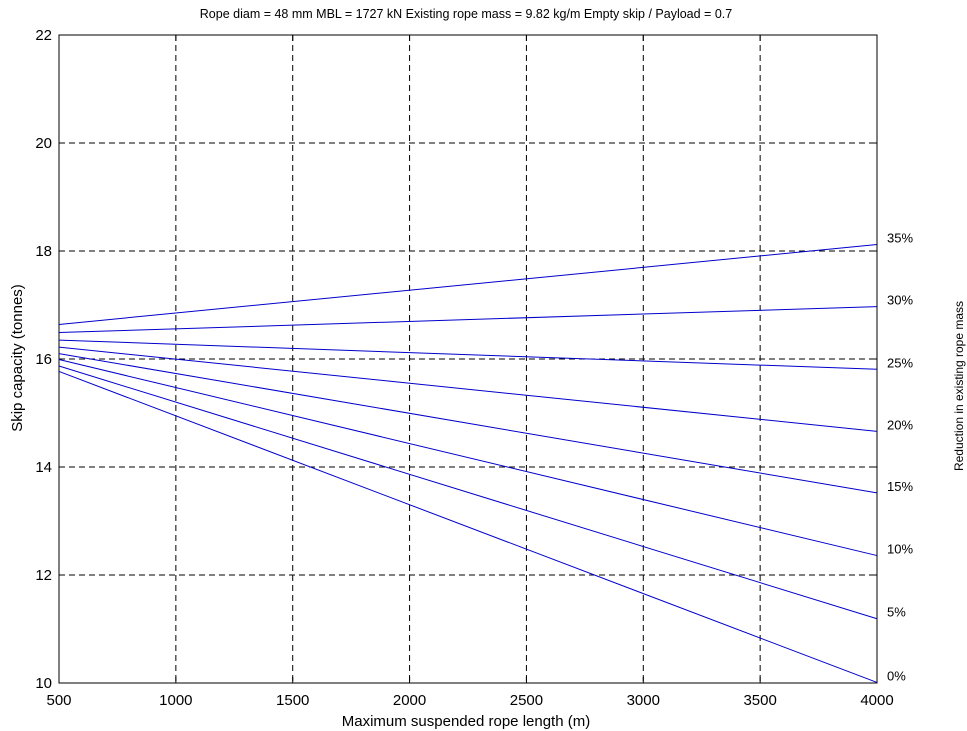 The image size is (967, 731). Describe the element at coordinates (896, 612) in the screenshot. I see `series-label: 5%` at that location.